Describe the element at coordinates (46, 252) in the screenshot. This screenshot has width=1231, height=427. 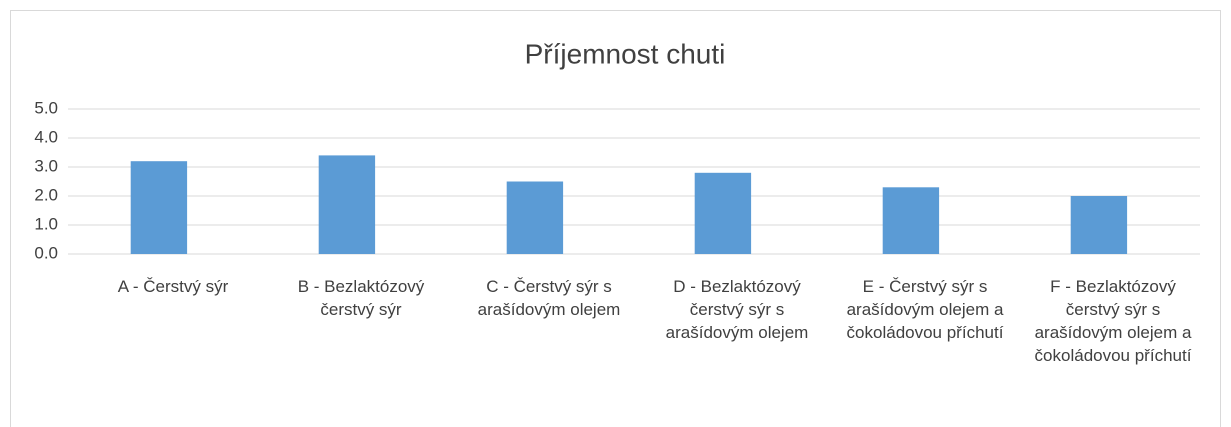
I see `y-tick-label: 0.0` at that location.